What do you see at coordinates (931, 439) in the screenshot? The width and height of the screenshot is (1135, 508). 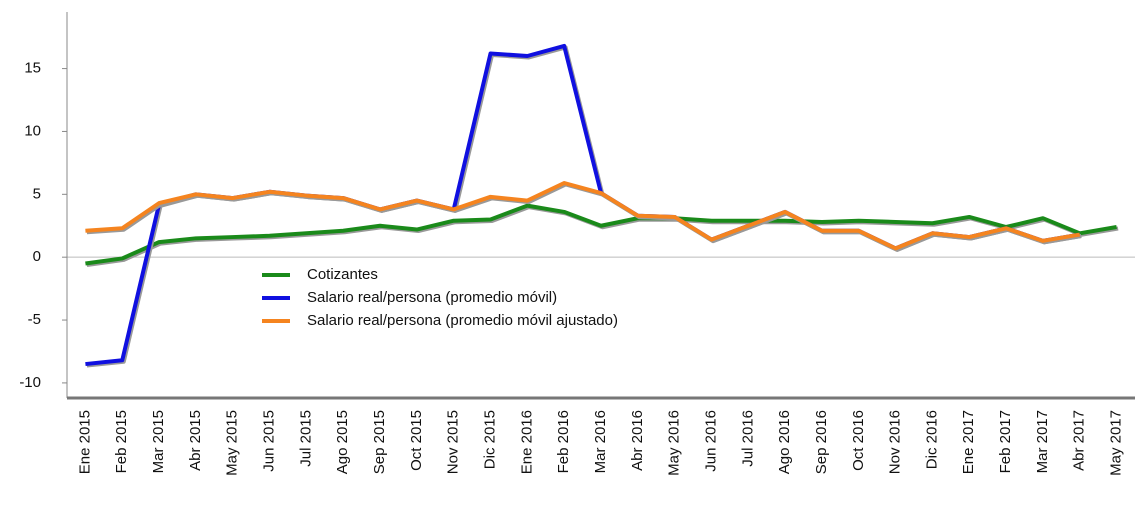 I see `x-tick-label: Dic 2016` at bounding box center [931, 439].